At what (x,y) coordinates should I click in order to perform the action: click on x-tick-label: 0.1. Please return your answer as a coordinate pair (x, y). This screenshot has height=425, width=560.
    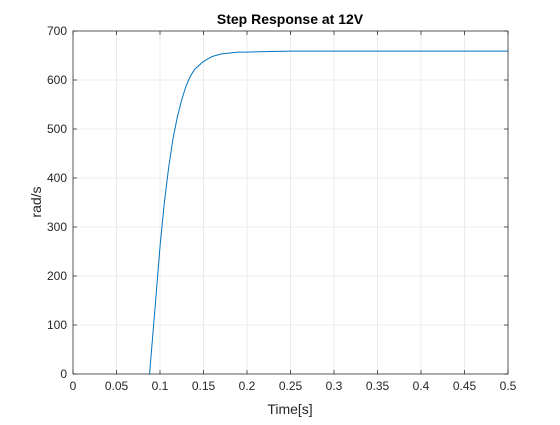
    Looking at the image, I should click on (160, 386).